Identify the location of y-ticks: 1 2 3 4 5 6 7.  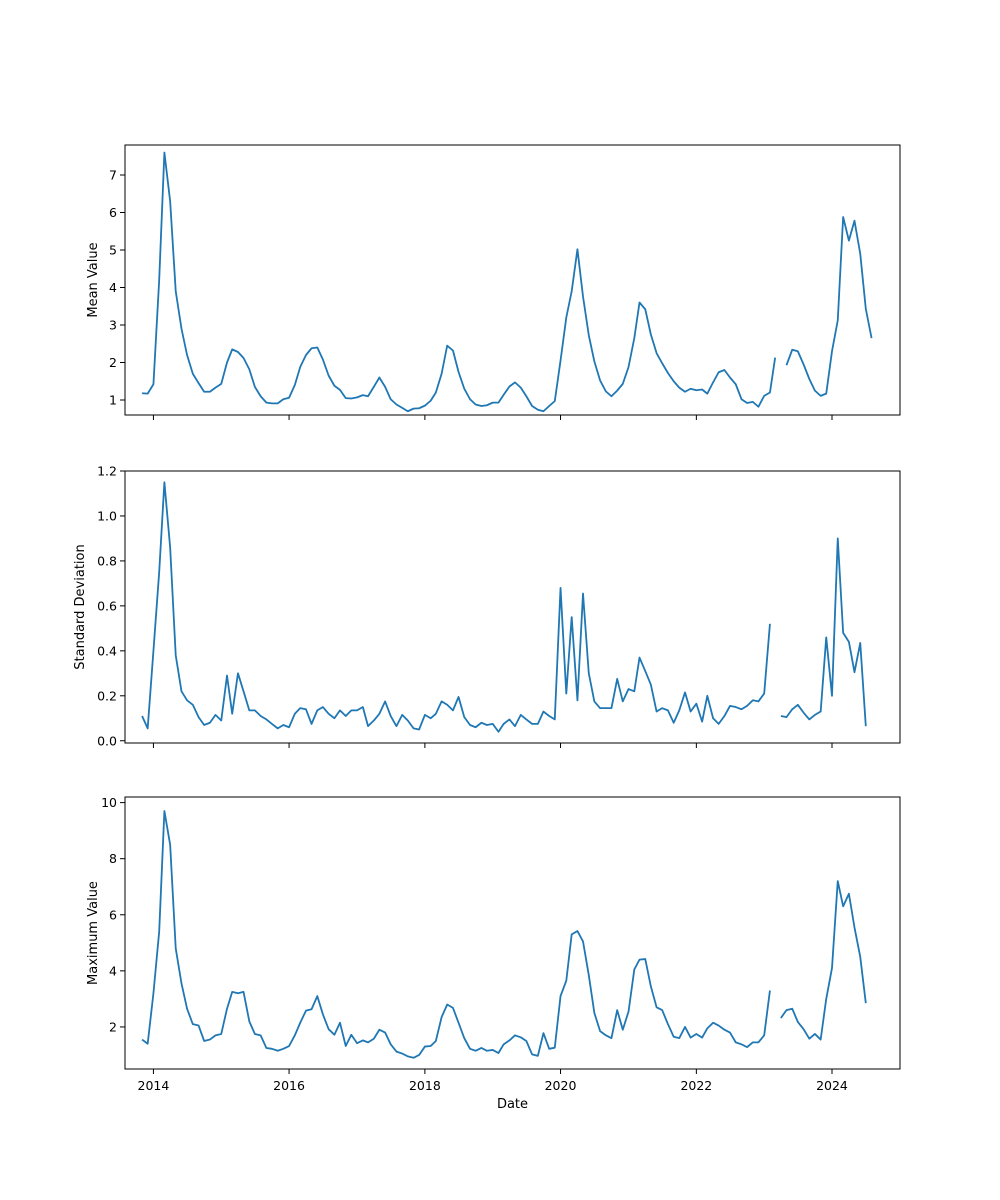
(117, 288).